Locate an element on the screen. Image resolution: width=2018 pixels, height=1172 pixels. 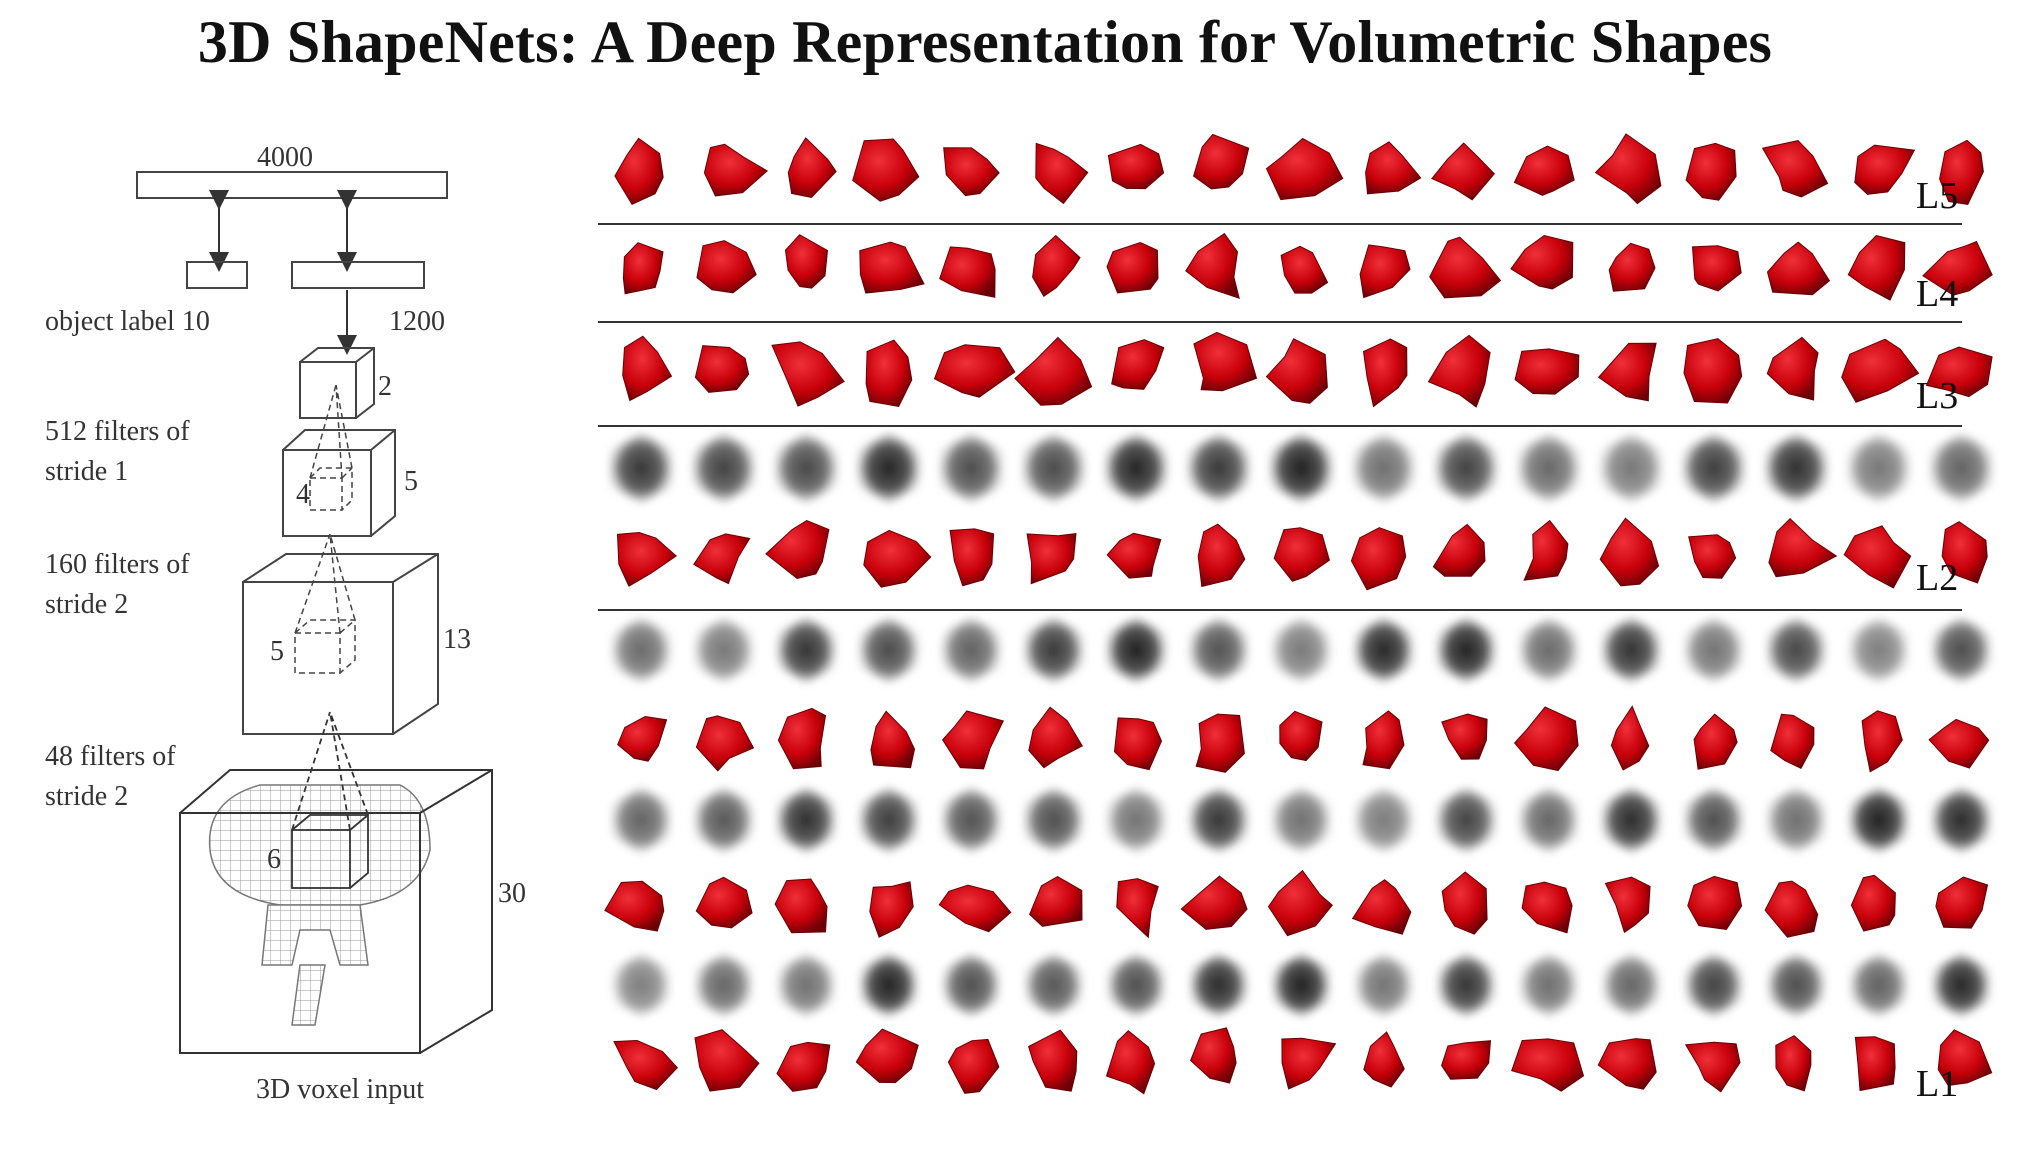
label-box is located at coordinates (217, 275).